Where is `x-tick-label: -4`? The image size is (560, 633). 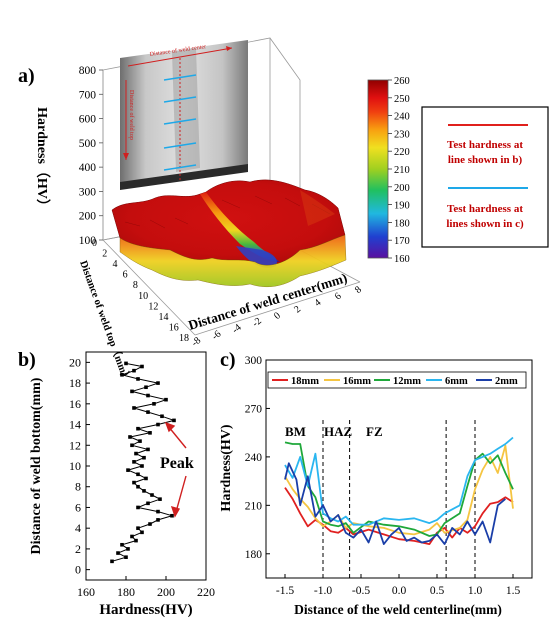 x-tick-label: -4 is located at coordinates (236, 329).